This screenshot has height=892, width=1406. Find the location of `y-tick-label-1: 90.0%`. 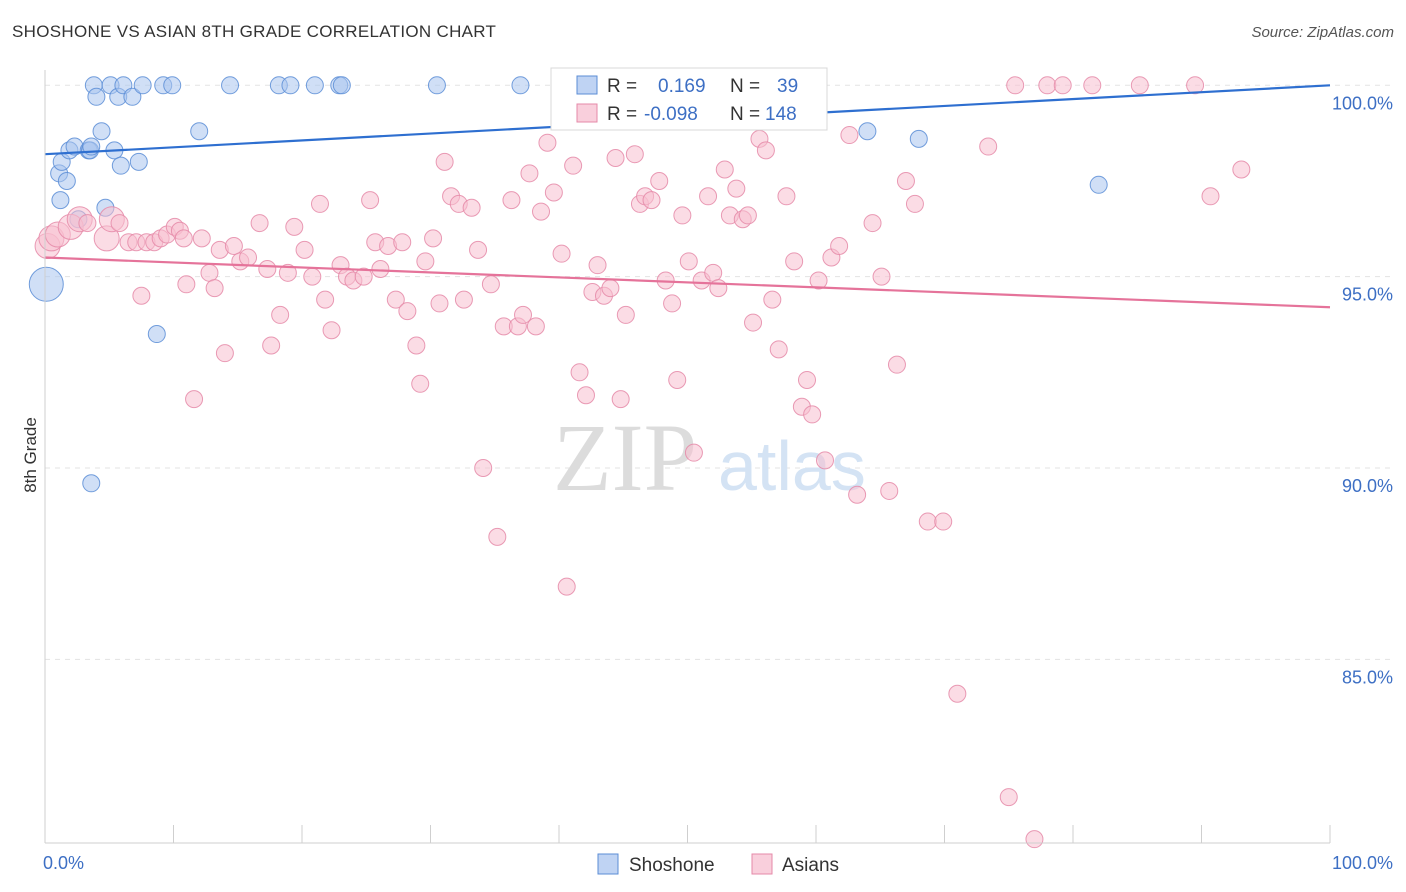

y-tick-label-1: 90.0% is located at coordinates (1367, 486).